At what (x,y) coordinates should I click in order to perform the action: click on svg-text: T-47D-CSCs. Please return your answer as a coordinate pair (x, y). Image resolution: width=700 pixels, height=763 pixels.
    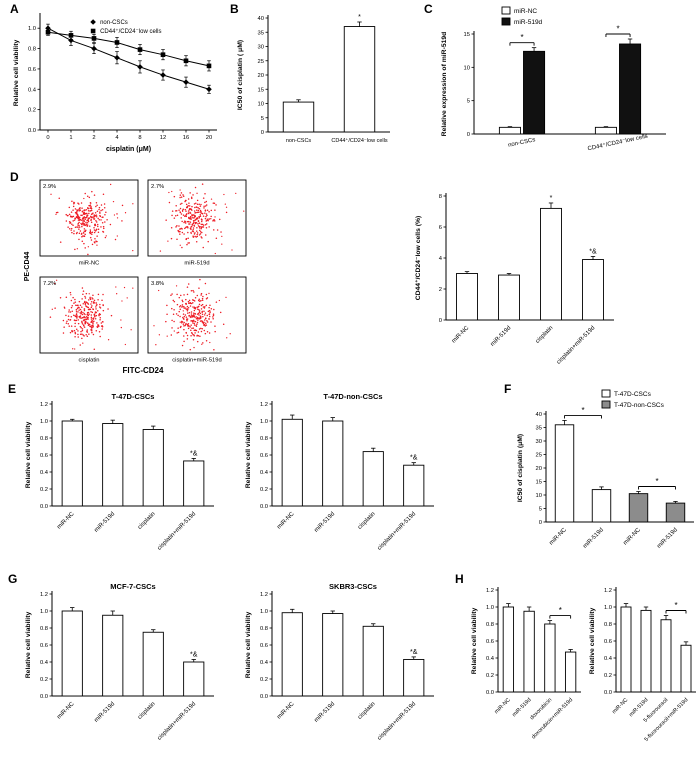
    Looking at the image, I should click on (633, 394).